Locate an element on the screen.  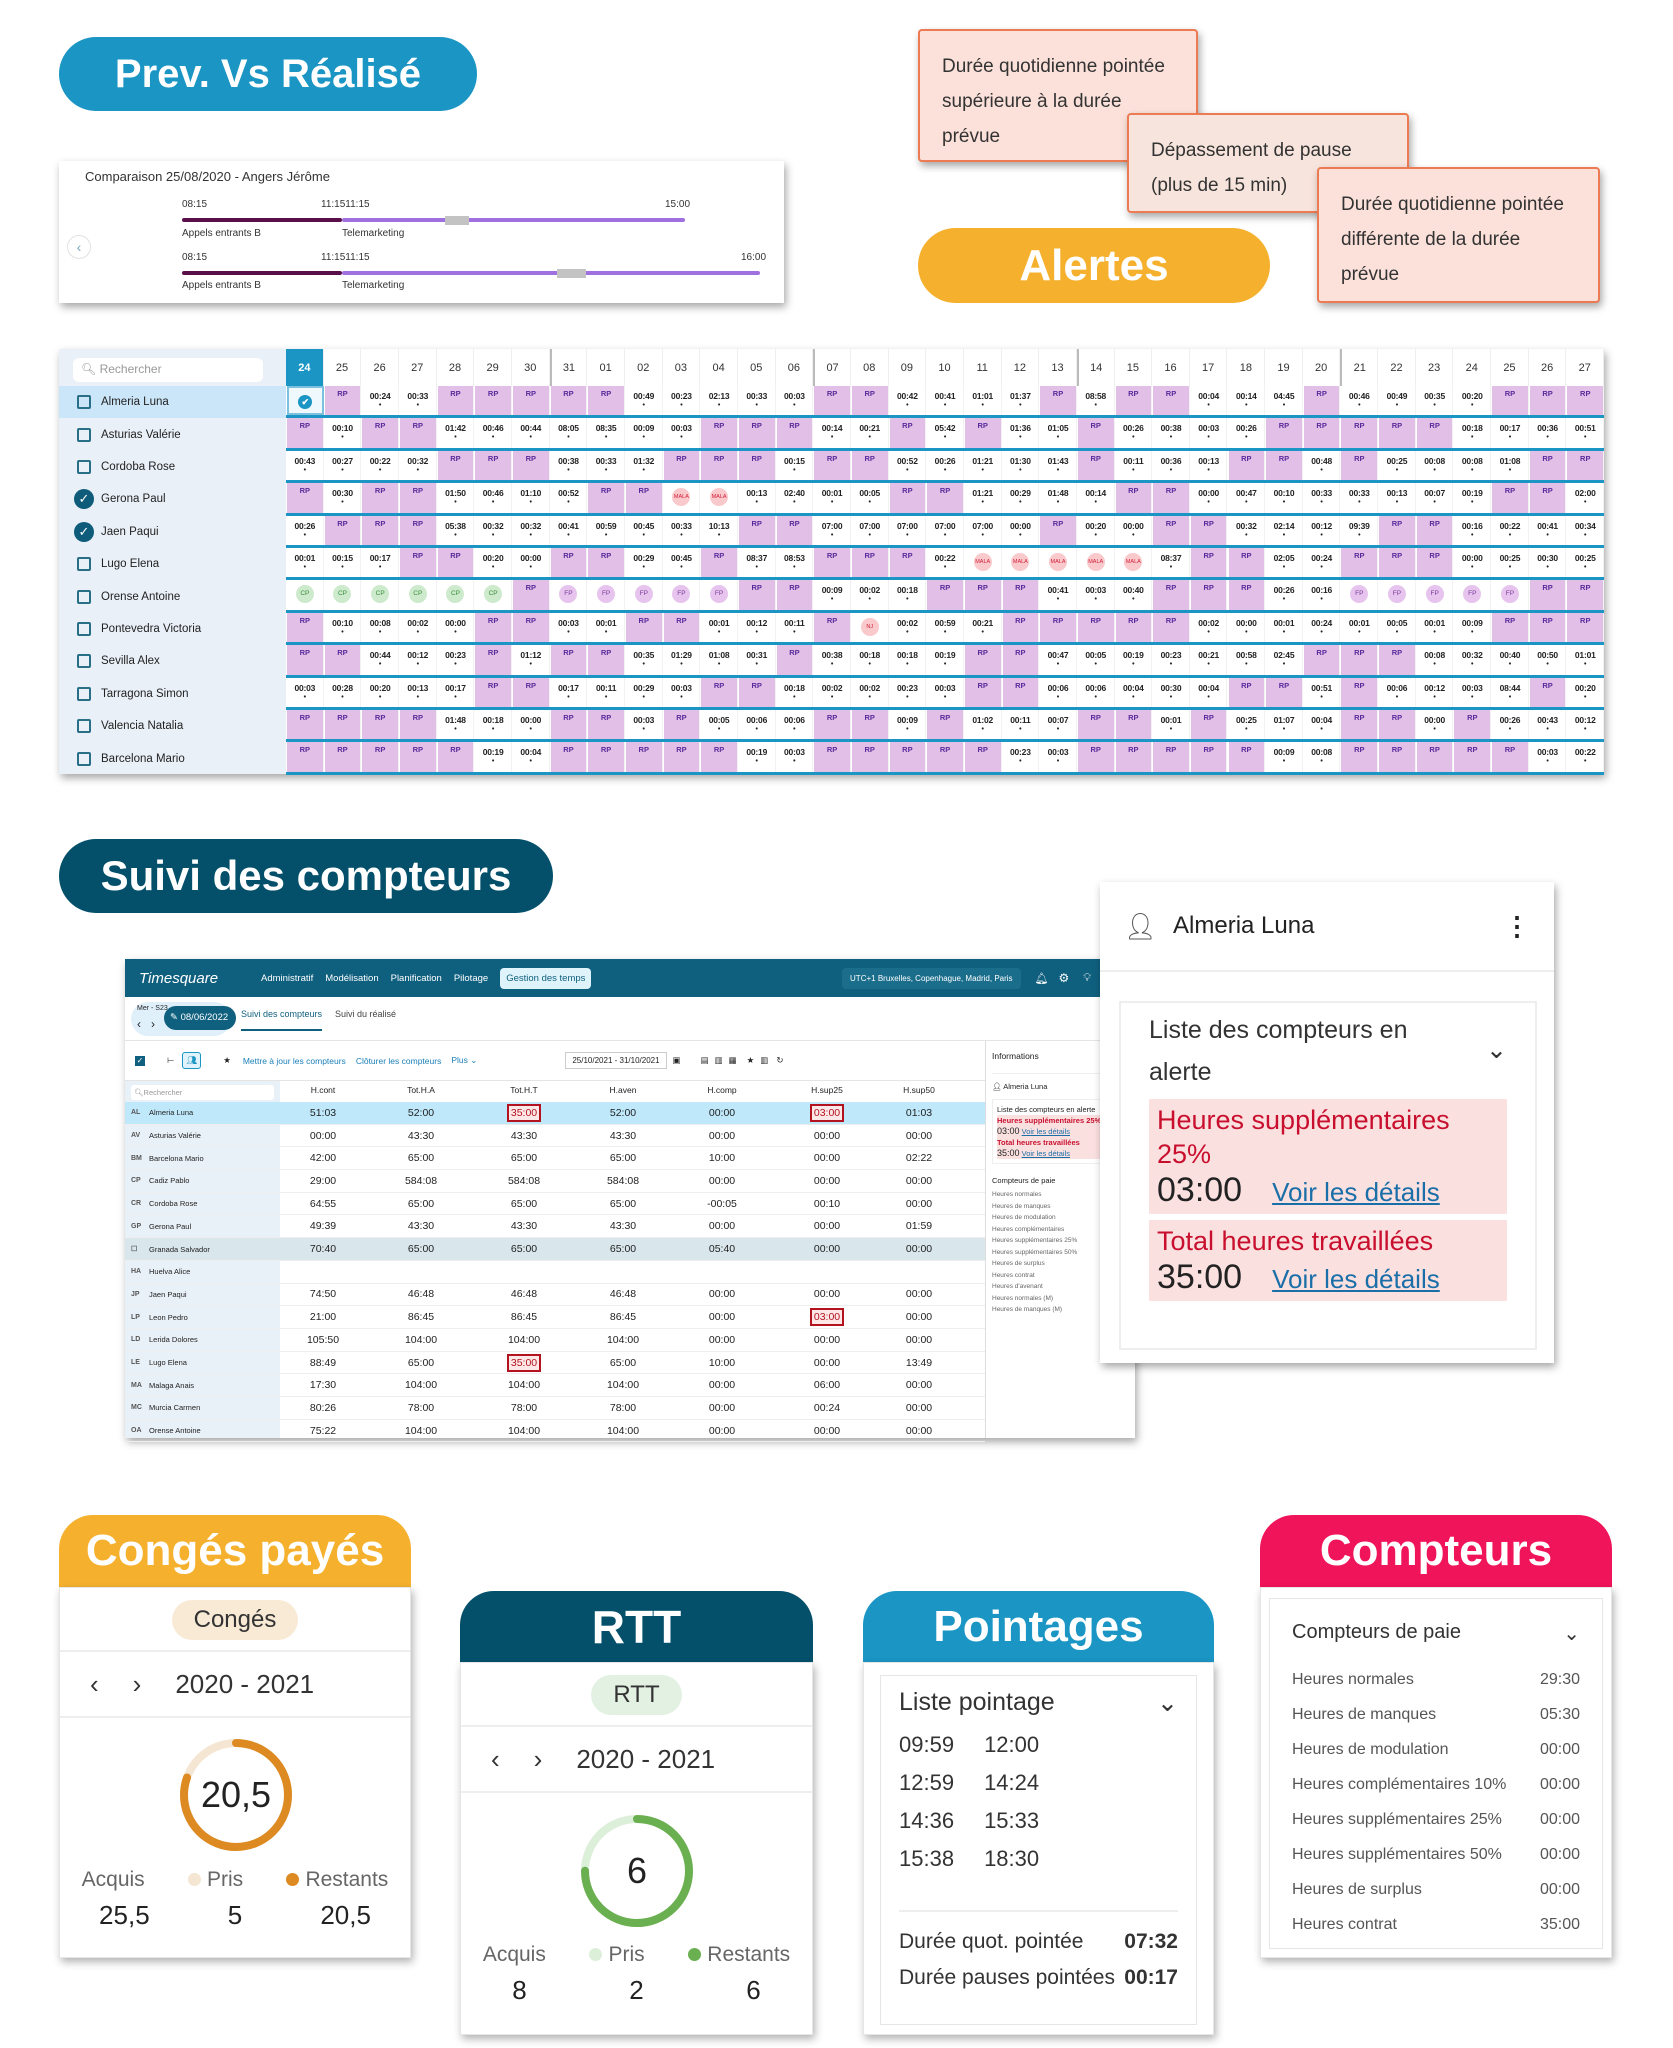
day-header: 26 is located at coordinates (380, 367).